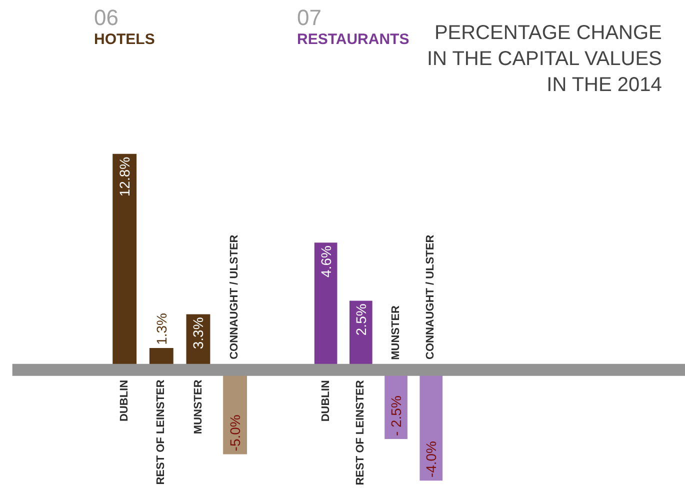 The height and width of the screenshot is (503, 685). What do you see at coordinates (198, 333) in the screenshot?
I see `data-label: 3.3%` at bounding box center [198, 333].